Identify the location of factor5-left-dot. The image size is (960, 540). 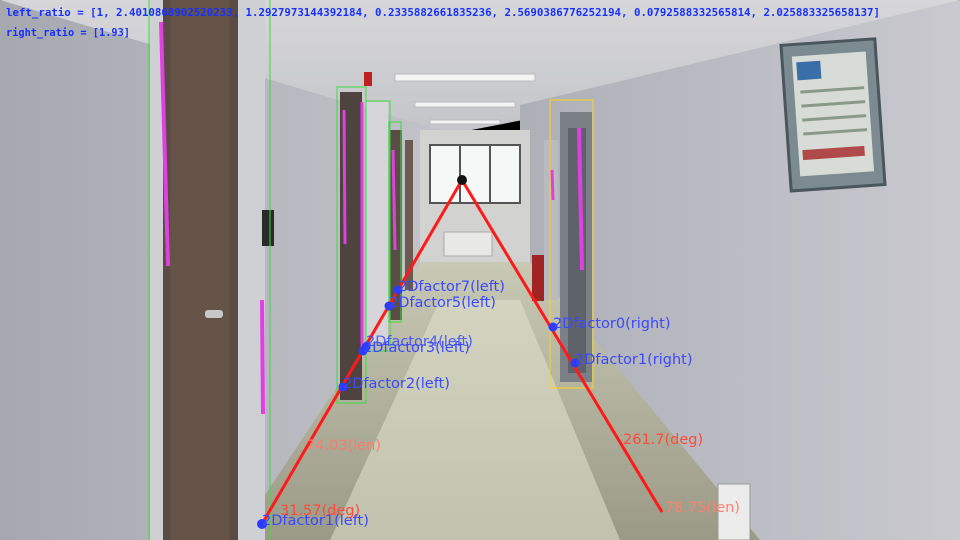
(389, 306).